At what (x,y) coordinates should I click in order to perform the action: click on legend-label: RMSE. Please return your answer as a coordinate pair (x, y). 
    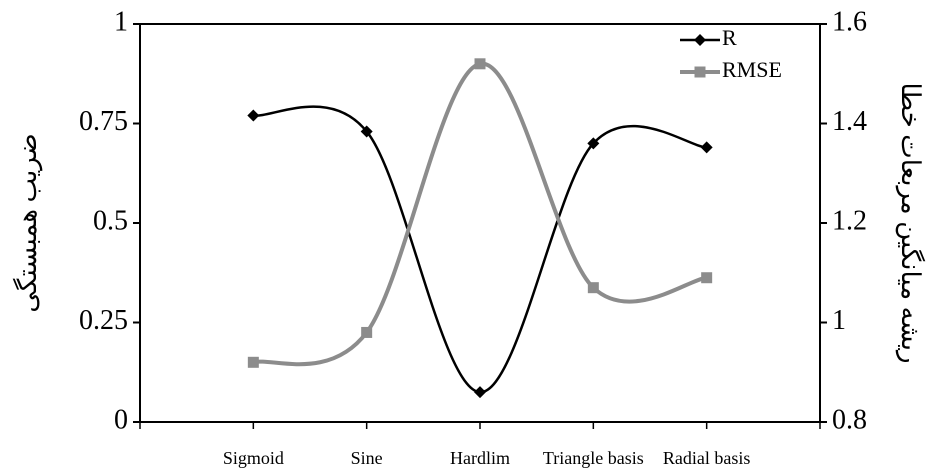
    Looking at the image, I should click on (752, 69).